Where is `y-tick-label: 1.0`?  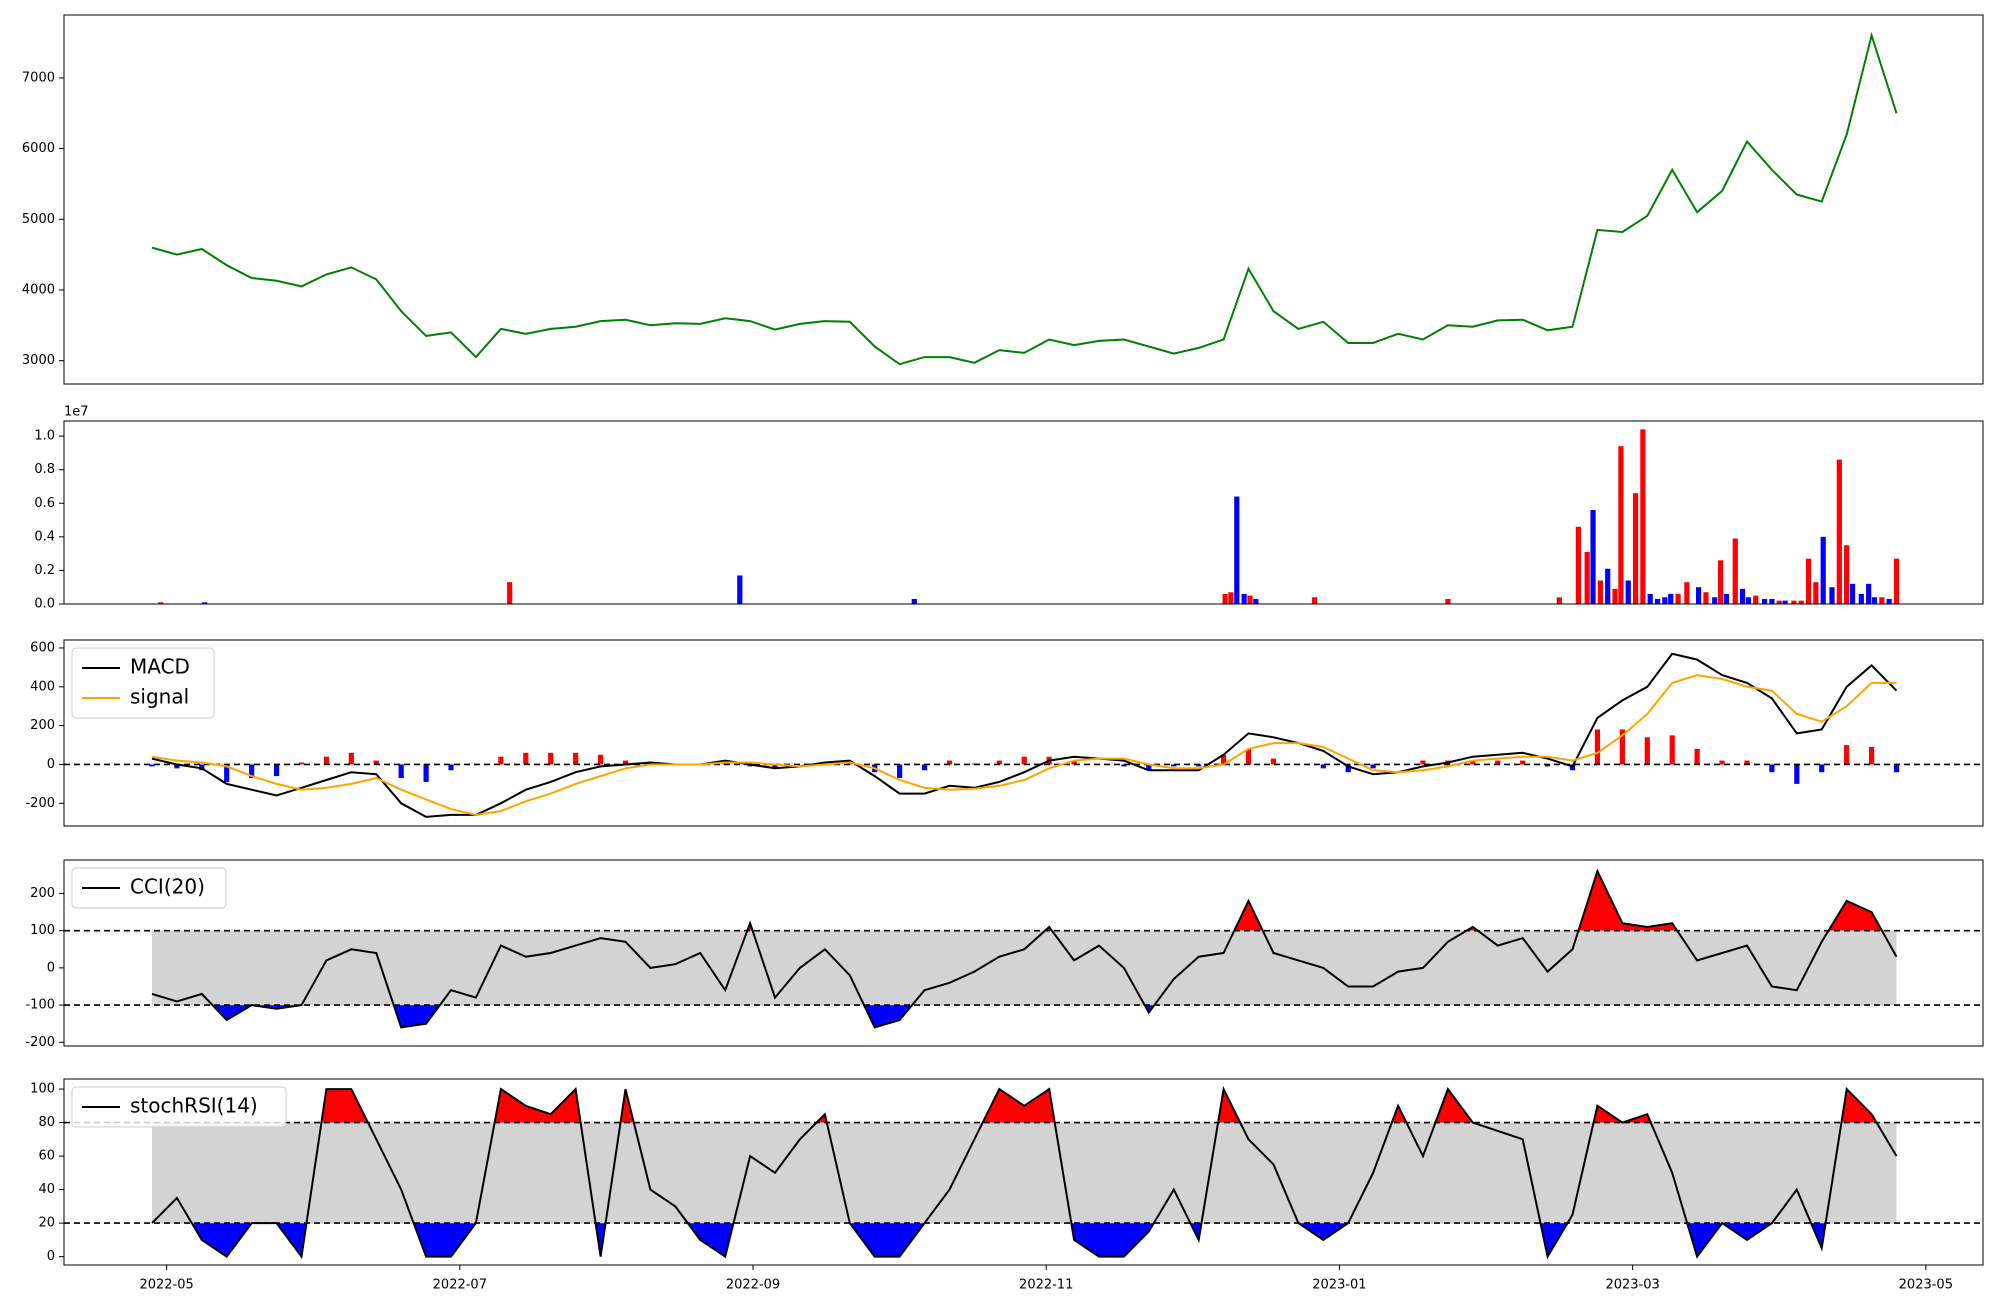
y-tick-label: 1.0 is located at coordinates (44, 436).